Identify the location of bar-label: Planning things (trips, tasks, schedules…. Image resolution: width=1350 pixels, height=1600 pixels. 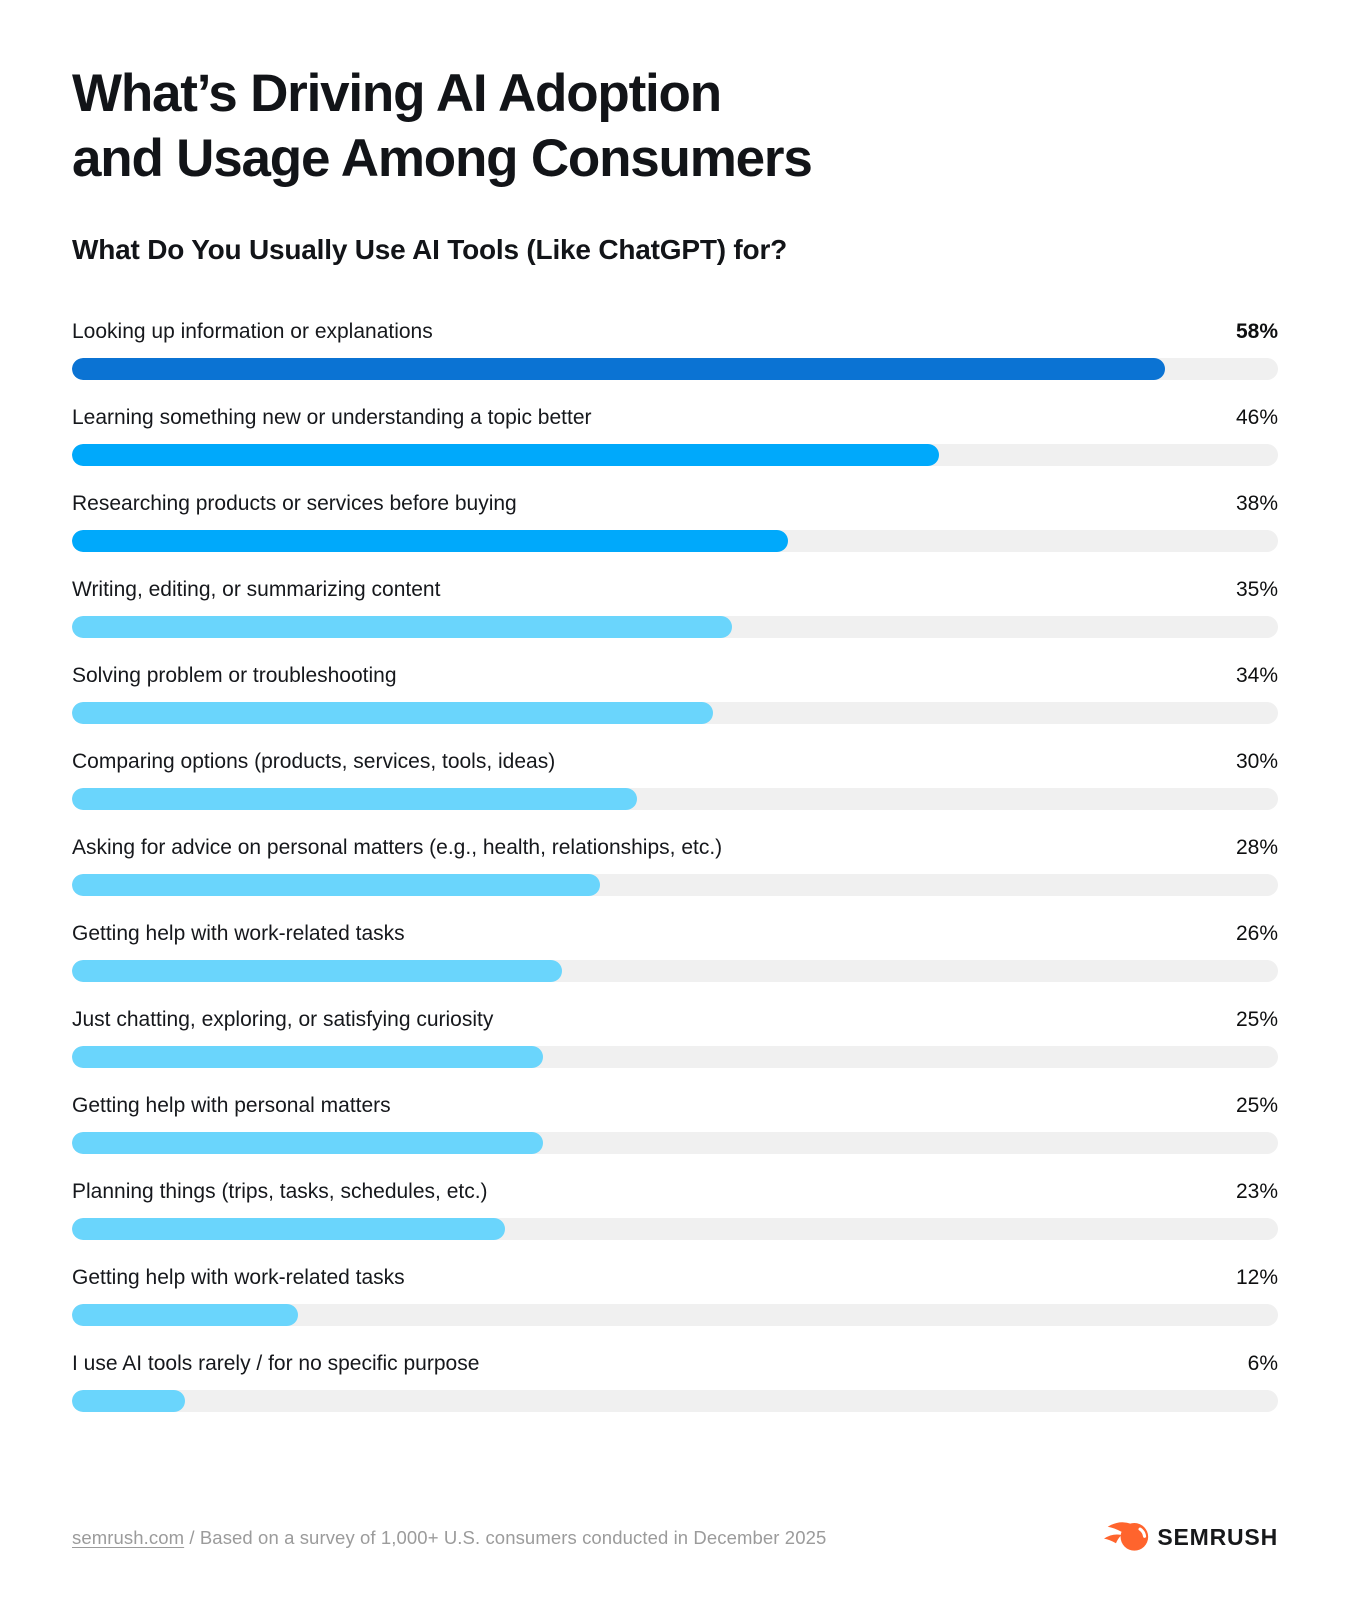
(280, 1191).